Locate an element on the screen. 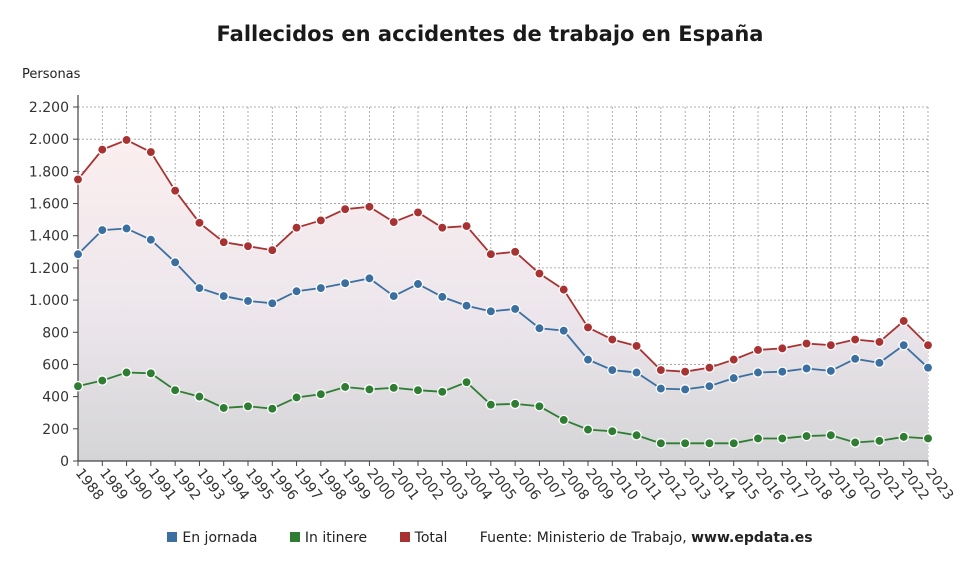 This screenshot has width=980, height=575. y-tick-label: 2.000 is located at coordinates (49, 140).